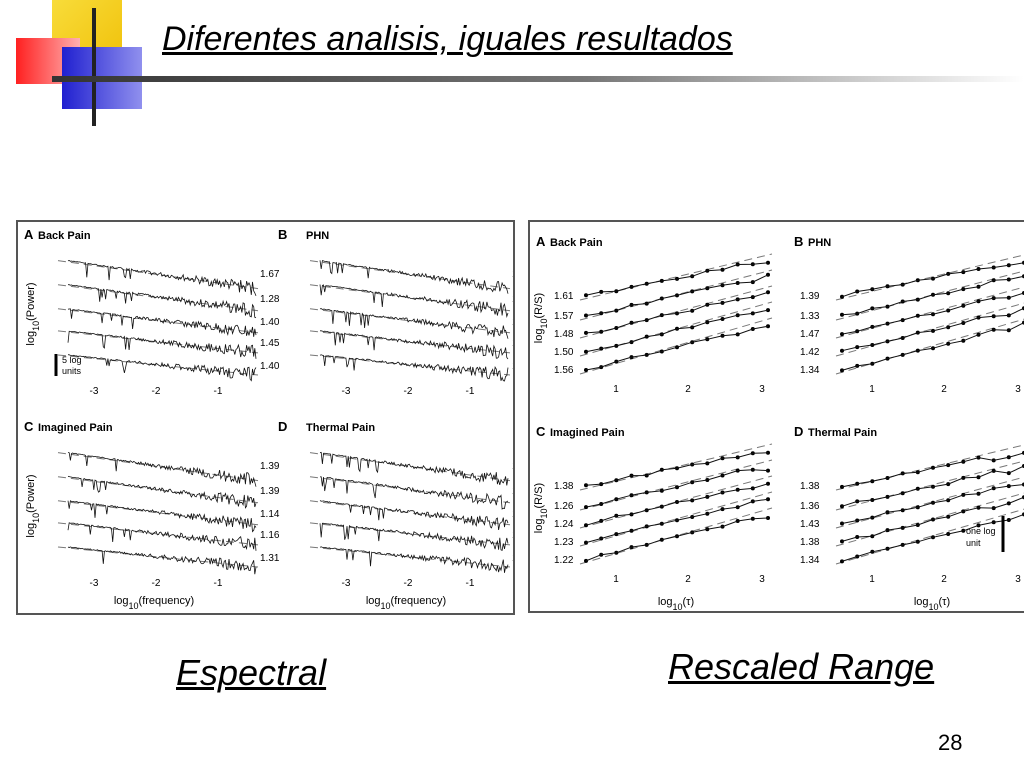 The image size is (1024, 768). Describe the element at coordinates (72, 371) in the screenshot. I see `scale-bar-label: units` at that location.